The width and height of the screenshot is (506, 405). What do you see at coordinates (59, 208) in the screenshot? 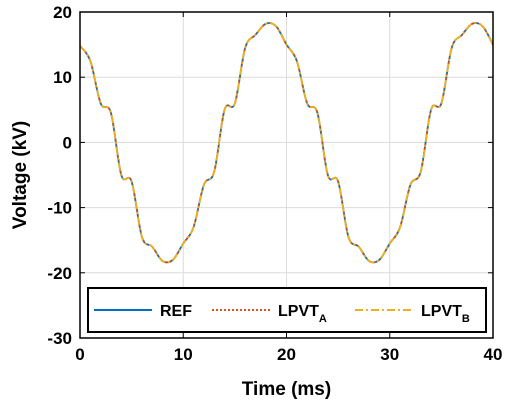
I see `y-tick-label: -10` at bounding box center [59, 208].